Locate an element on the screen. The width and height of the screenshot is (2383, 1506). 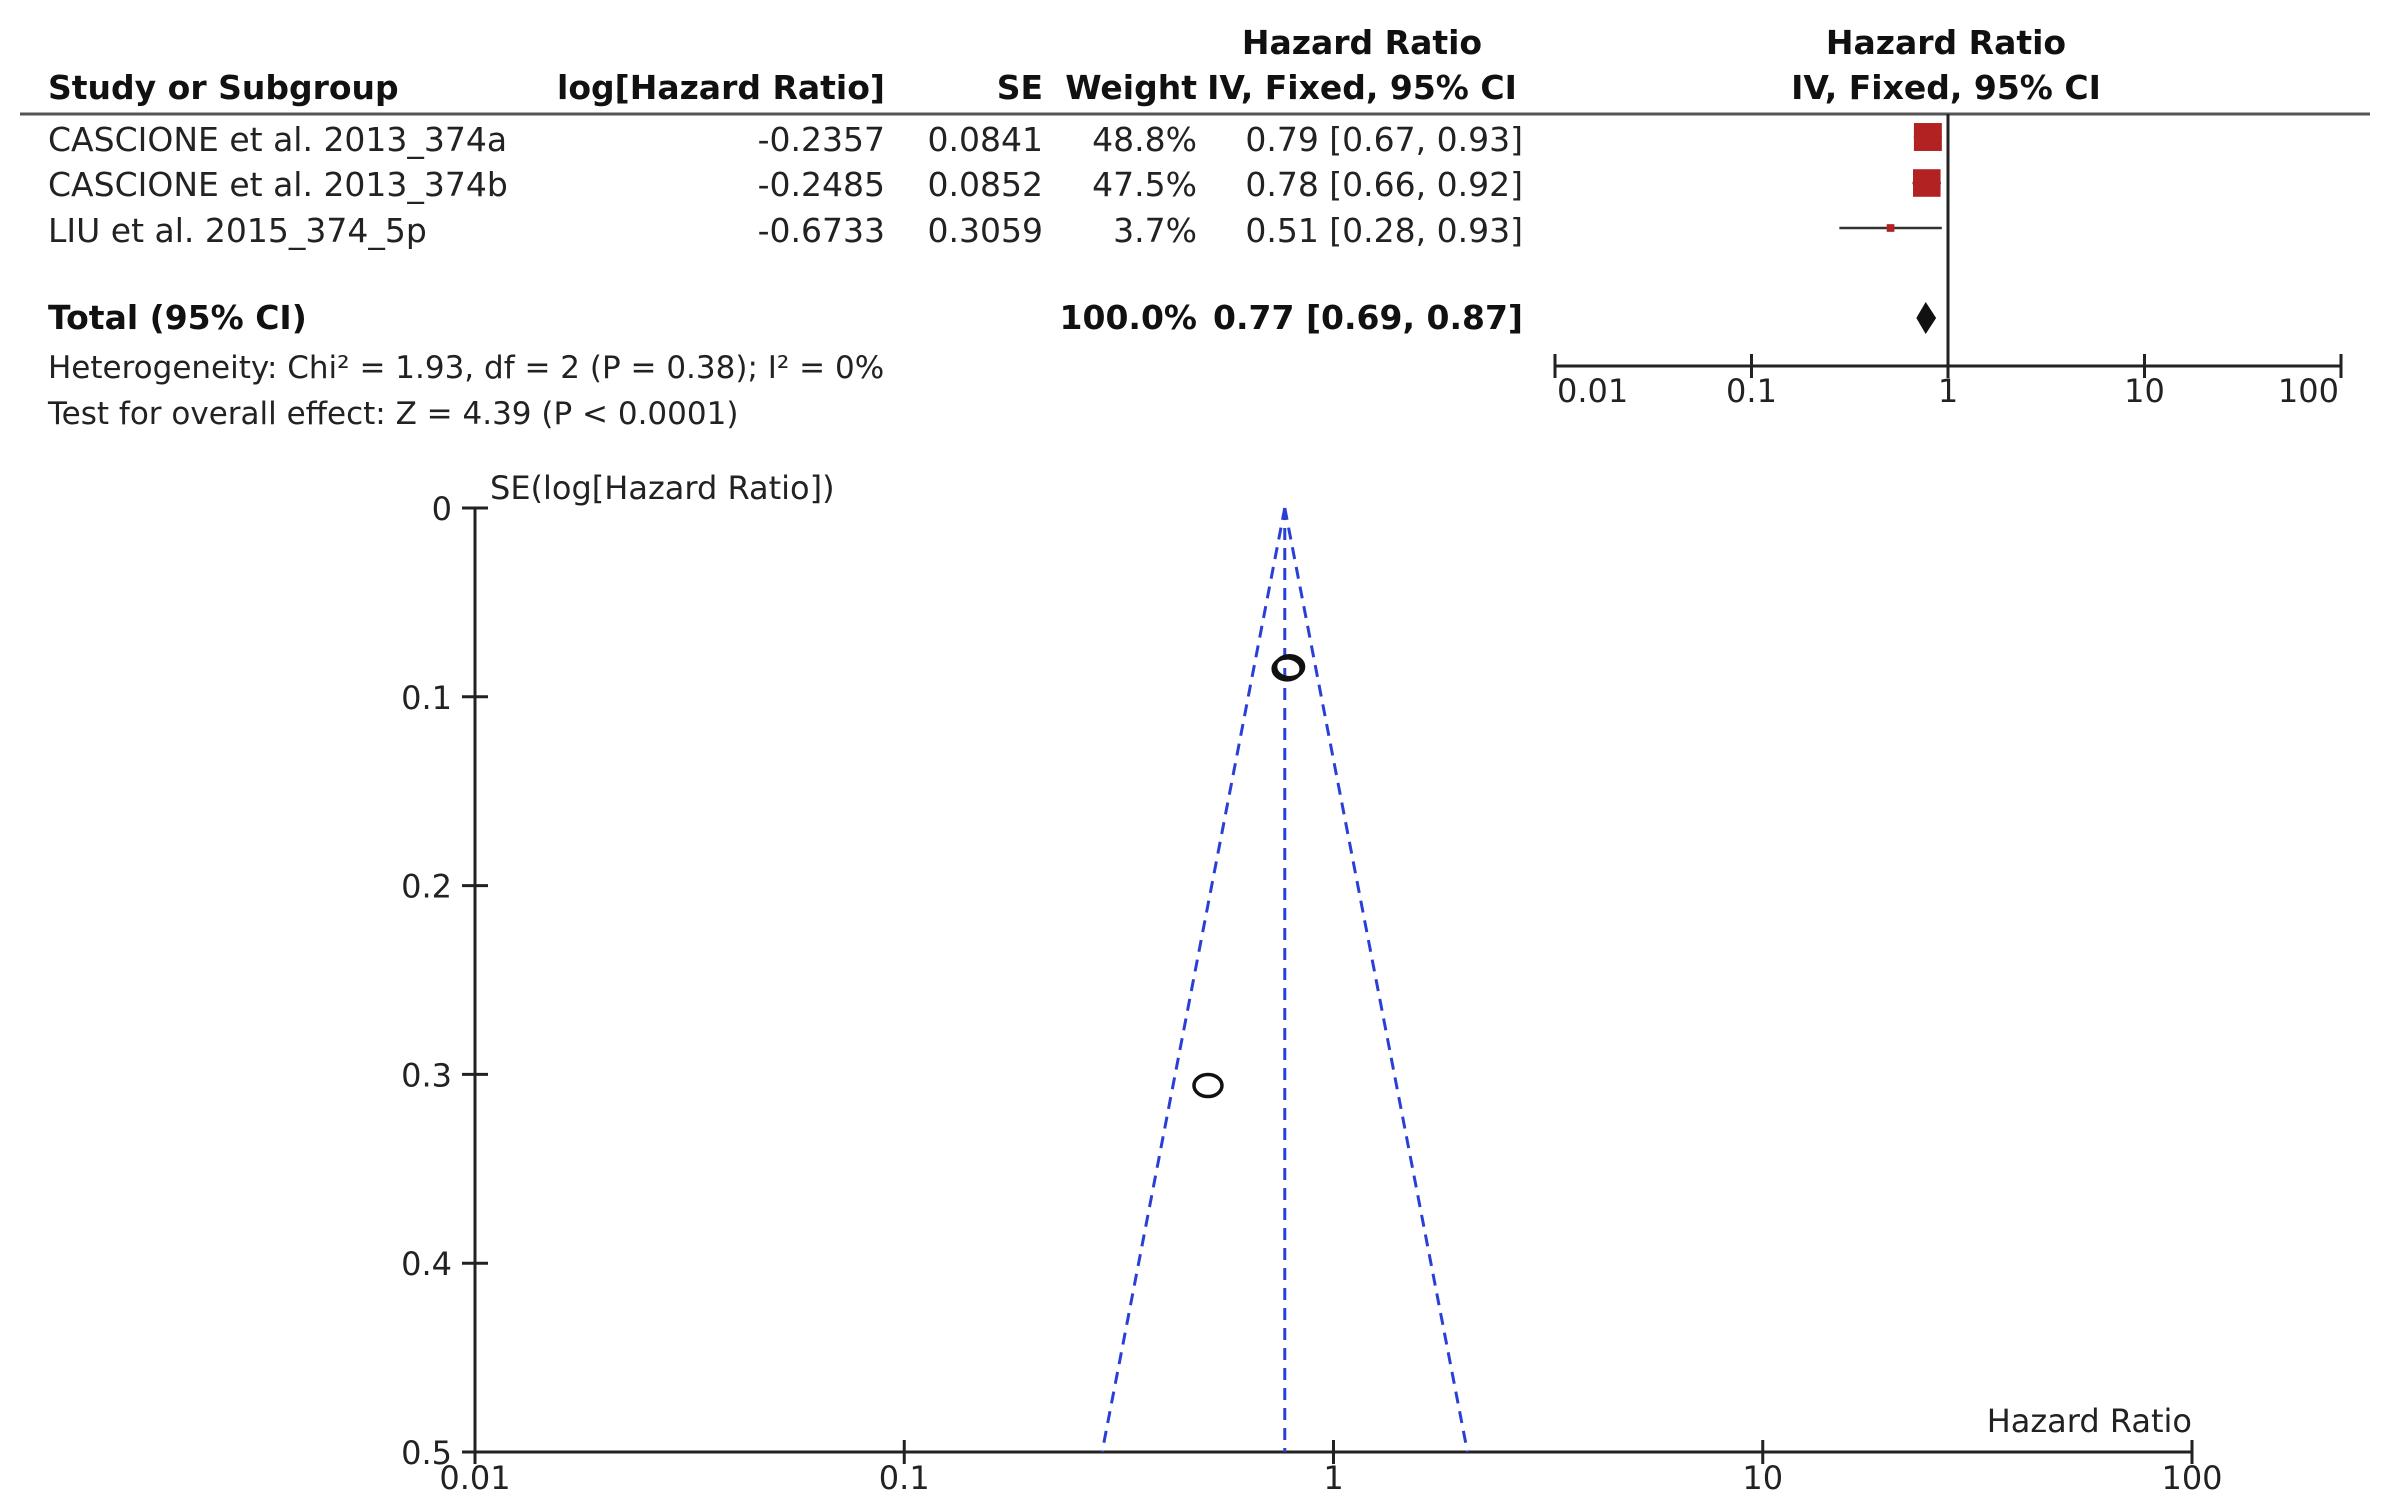
forest-pooled-diamond is located at coordinates (1926, 318).